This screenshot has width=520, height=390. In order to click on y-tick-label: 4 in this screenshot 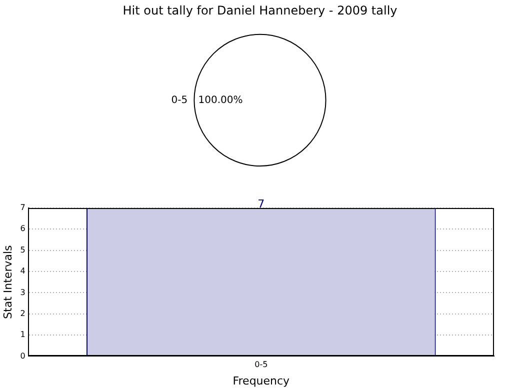, I will do `click(23, 271)`.